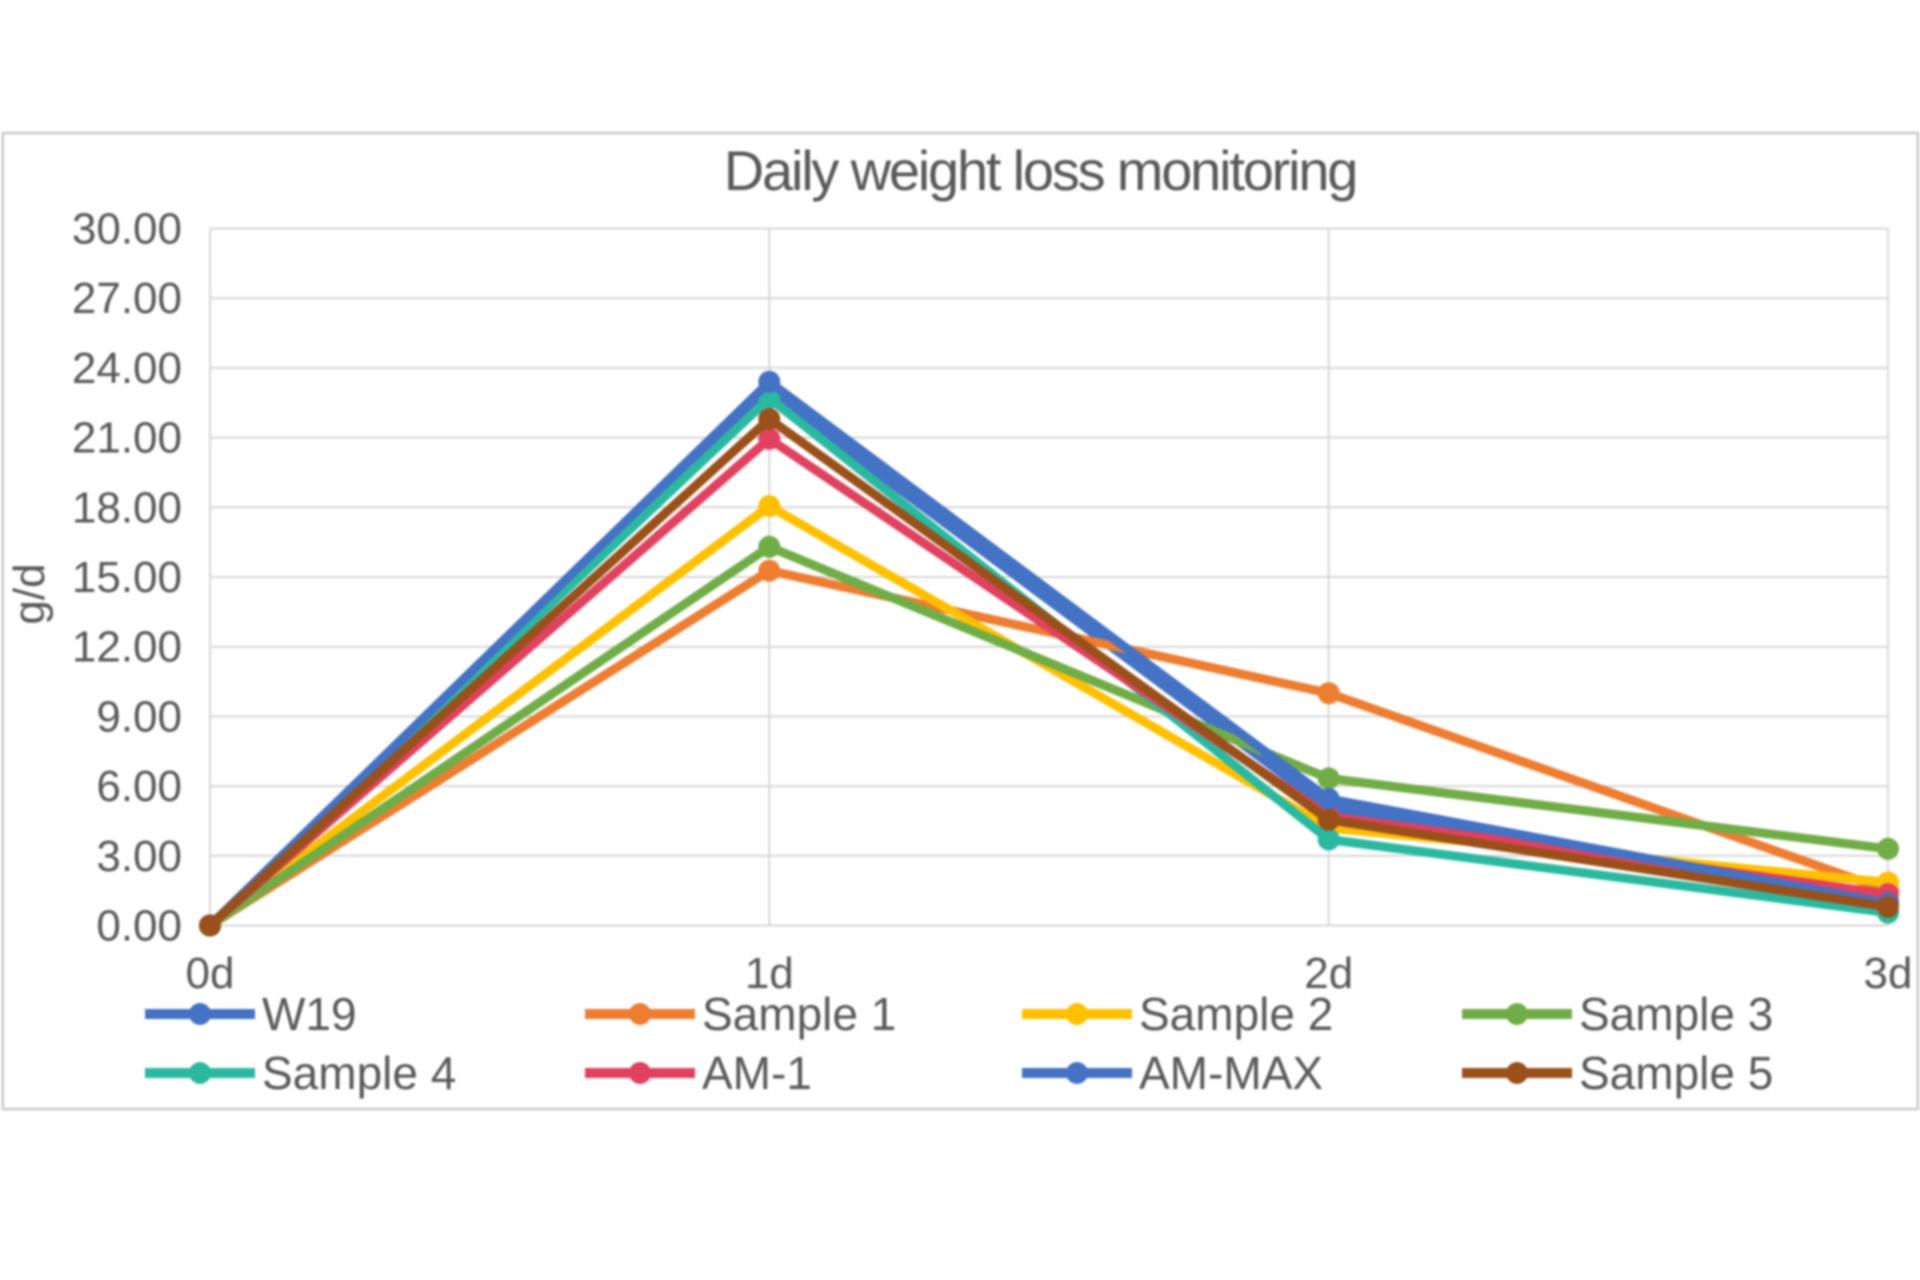  What do you see at coordinates (127, 368) in the screenshot?
I see `svg-text: 24.00` at bounding box center [127, 368].